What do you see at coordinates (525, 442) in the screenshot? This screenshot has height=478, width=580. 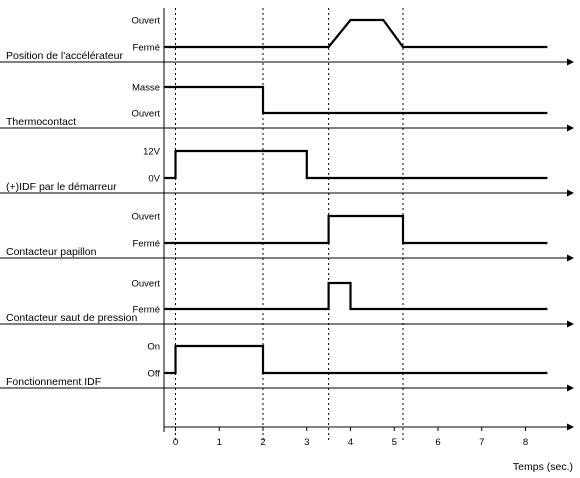 I see `x-tick-label: 8` at bounding box center [525, 442].